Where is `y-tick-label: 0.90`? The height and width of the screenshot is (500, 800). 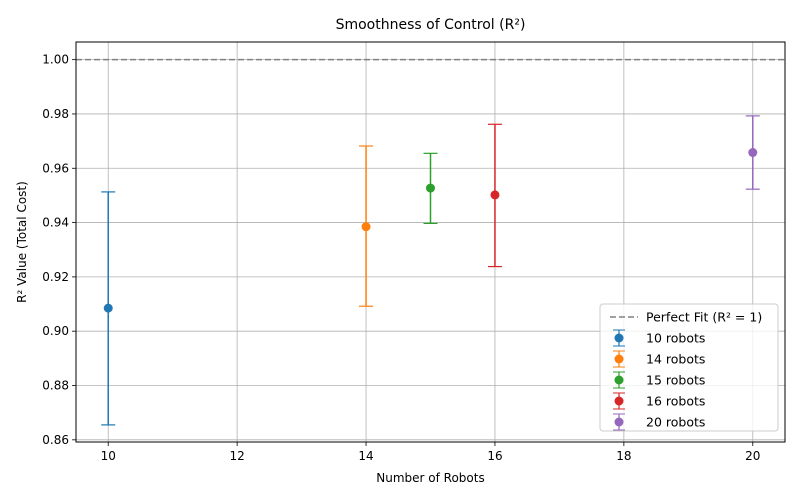
y-tick-label: 0.90 is located at coordinates (55, 331).